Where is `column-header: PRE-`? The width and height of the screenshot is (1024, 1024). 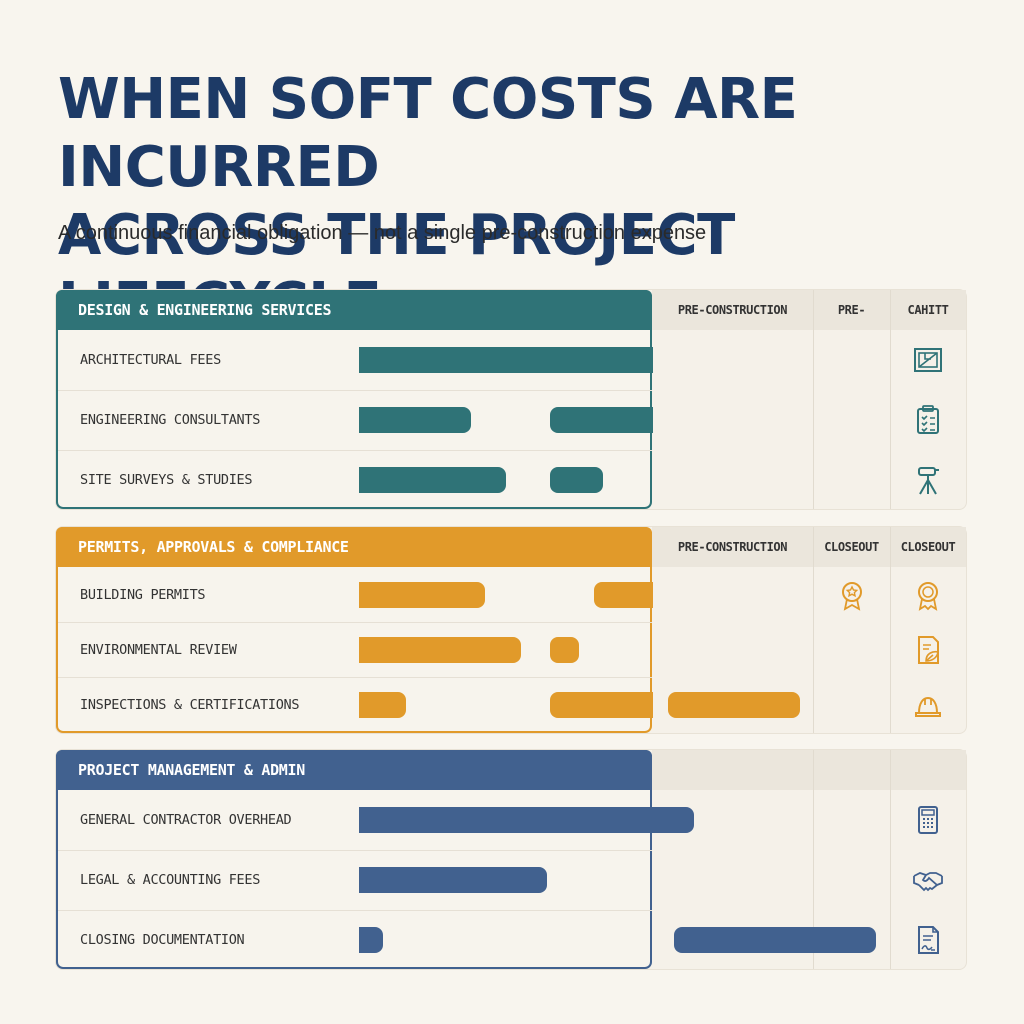 column-header: PRE- is located at coordinates (851, 310).